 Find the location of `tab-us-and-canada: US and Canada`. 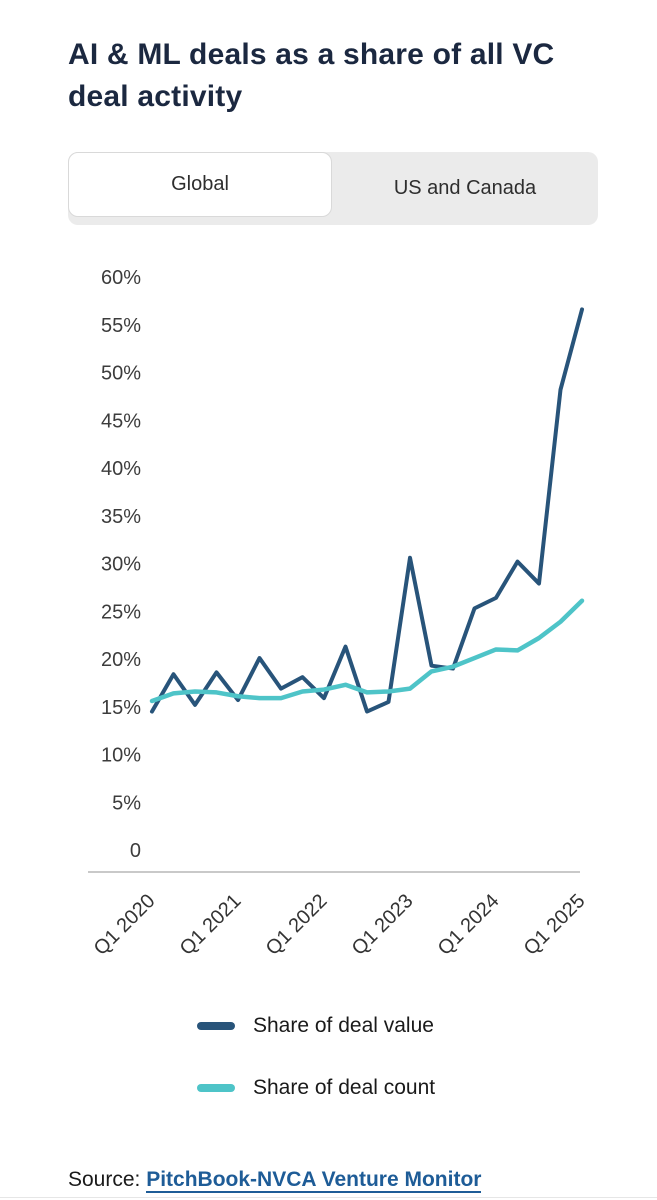

tab-us-and-canada: US and Canada is located at coordinates (465, 188).